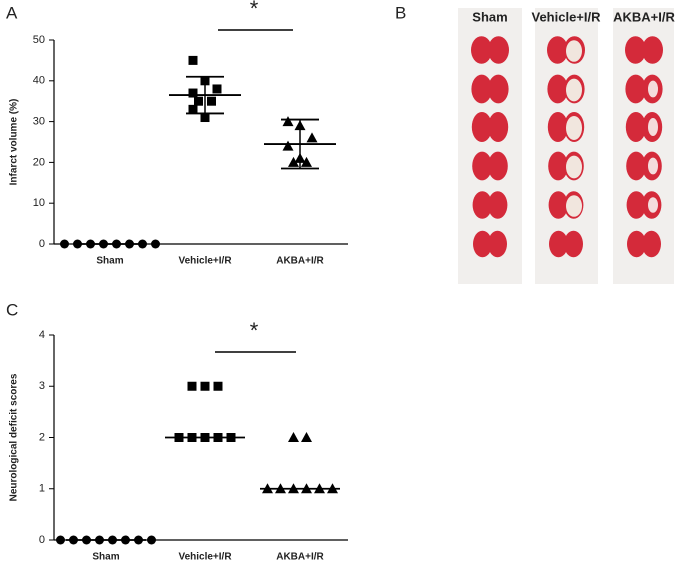  Describe the element at coordinates (42, 335) in the screenshot. I see `y-tick-label: 4` at that location.